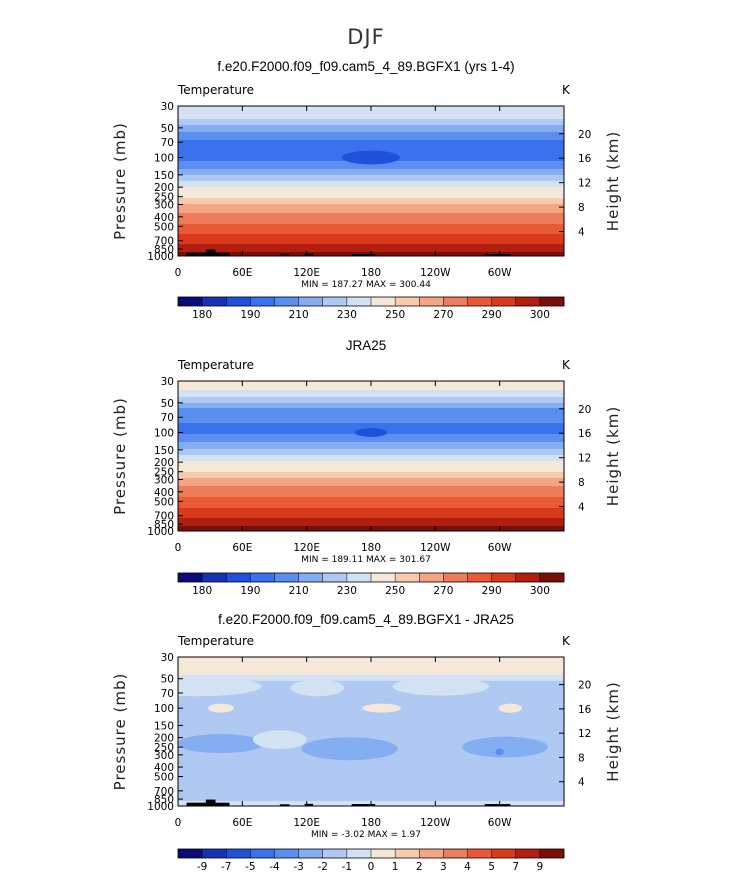 Image resolution: width=733 pixels, height=872 pixels. I want to click on x-tick-label: 180, so click(371, 273).